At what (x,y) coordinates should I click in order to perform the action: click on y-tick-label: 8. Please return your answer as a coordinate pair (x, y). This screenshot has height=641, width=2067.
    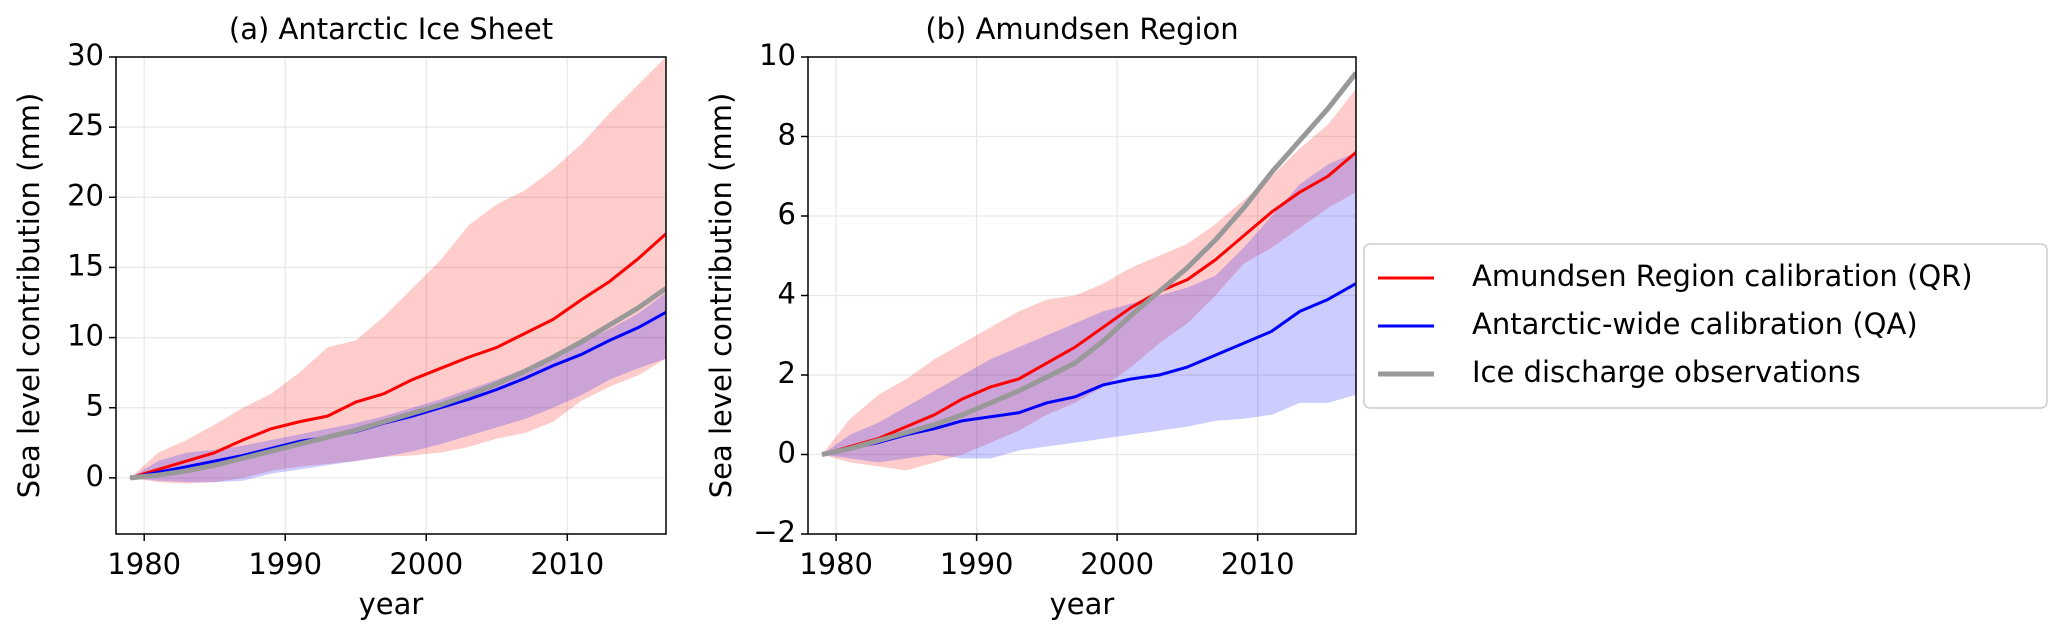
    Looking at the image, I should click on (787, 135).